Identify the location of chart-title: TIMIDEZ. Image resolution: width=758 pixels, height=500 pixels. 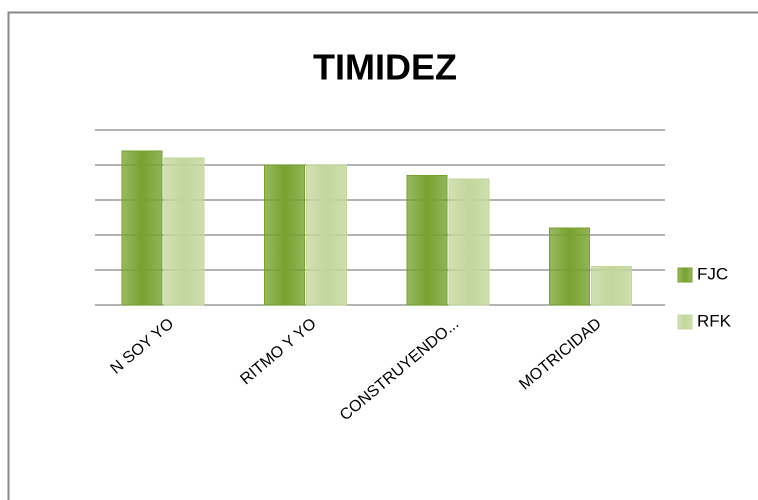
(385, 67).